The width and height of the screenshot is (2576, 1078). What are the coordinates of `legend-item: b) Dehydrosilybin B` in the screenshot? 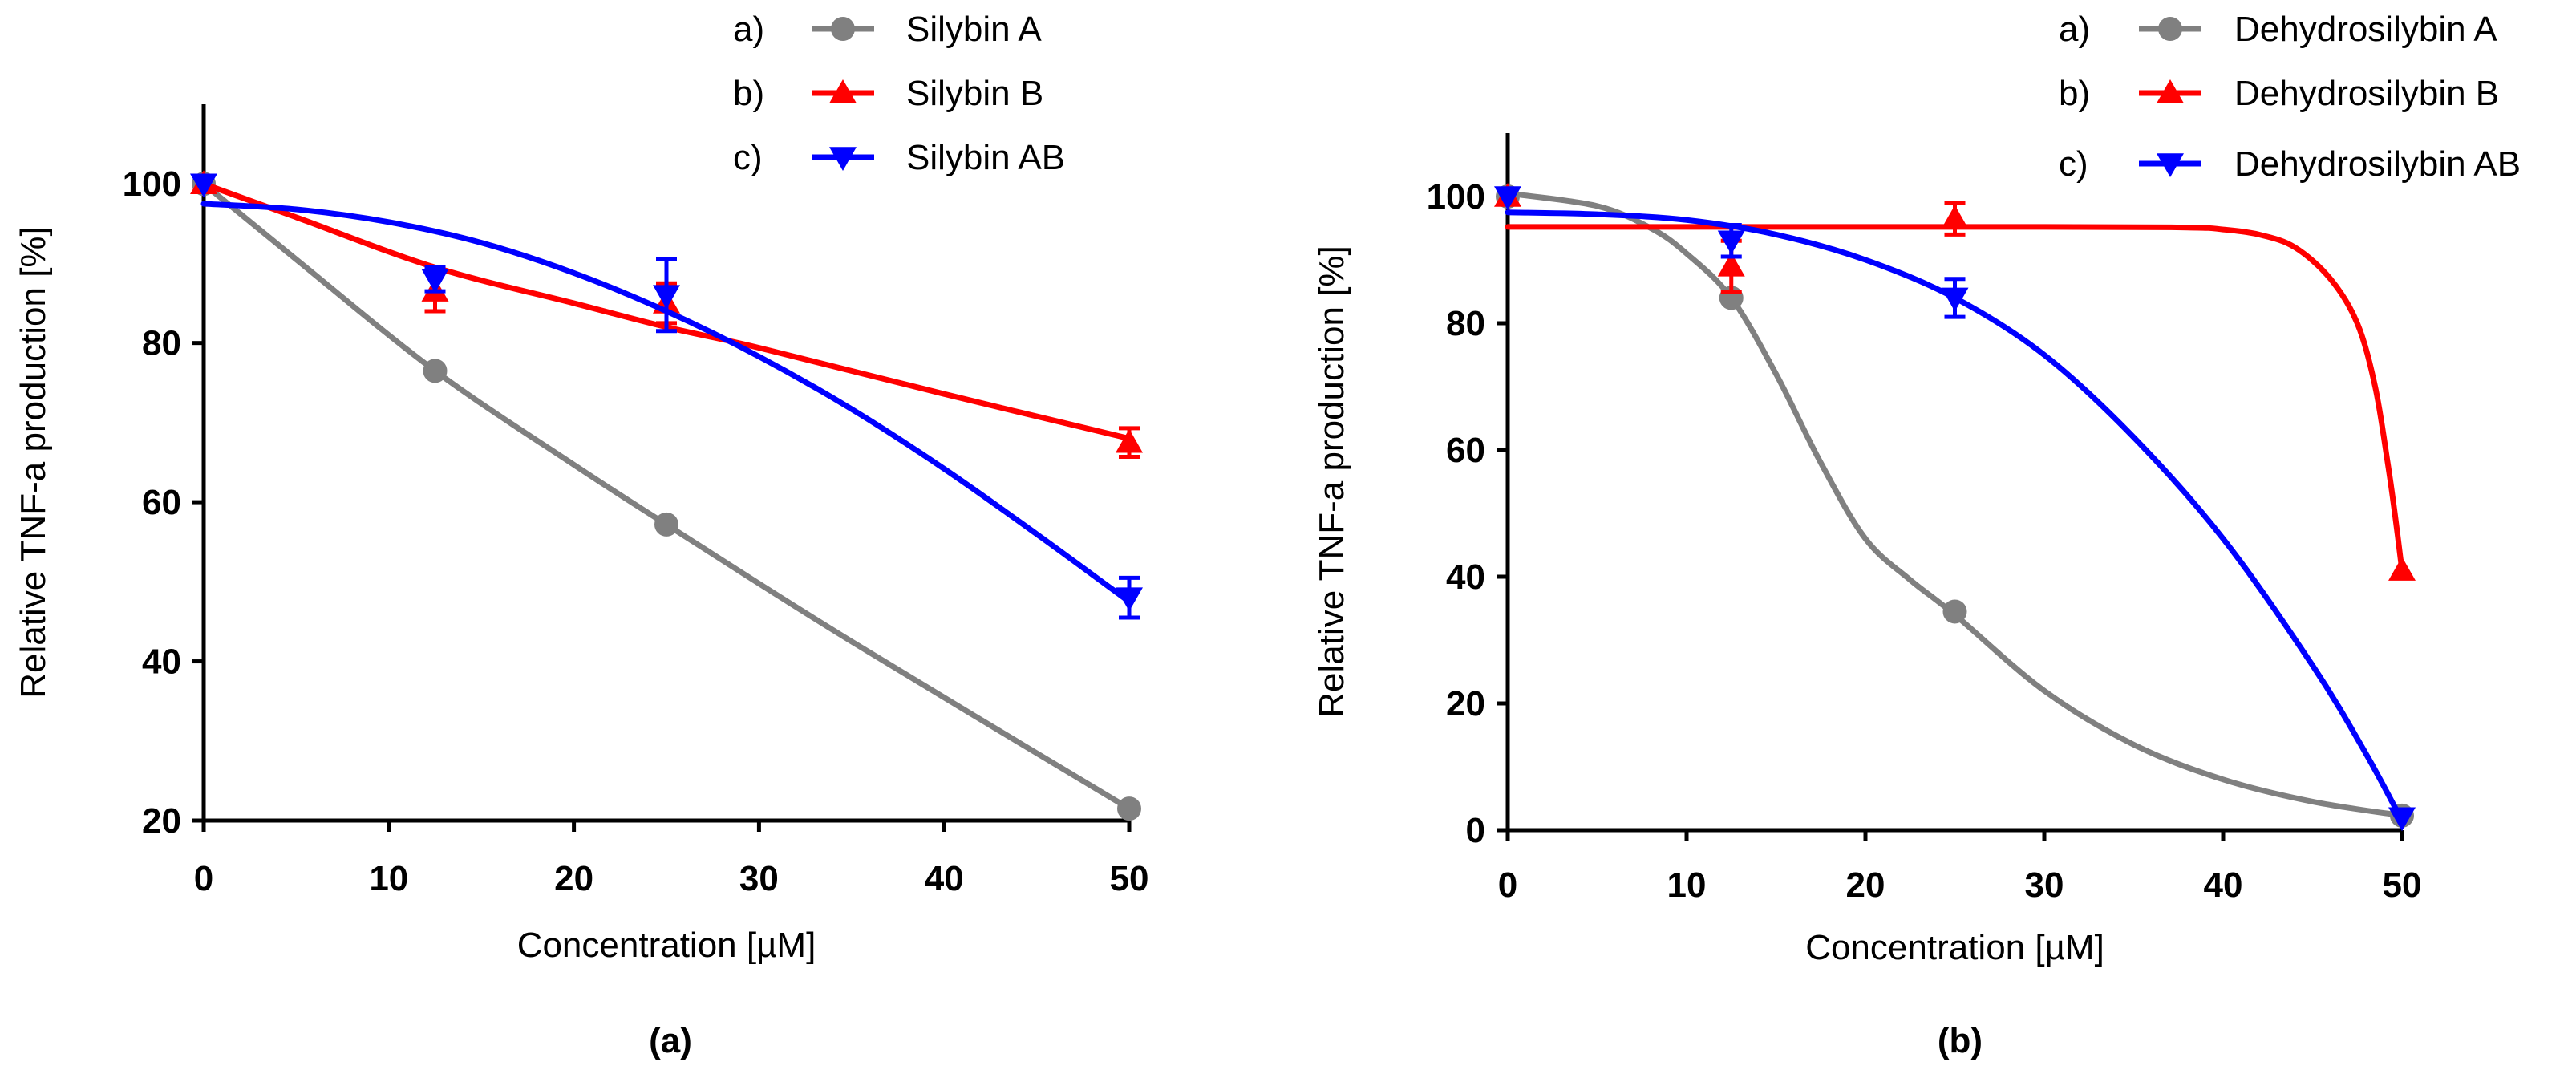 It's located at (2279, 93).